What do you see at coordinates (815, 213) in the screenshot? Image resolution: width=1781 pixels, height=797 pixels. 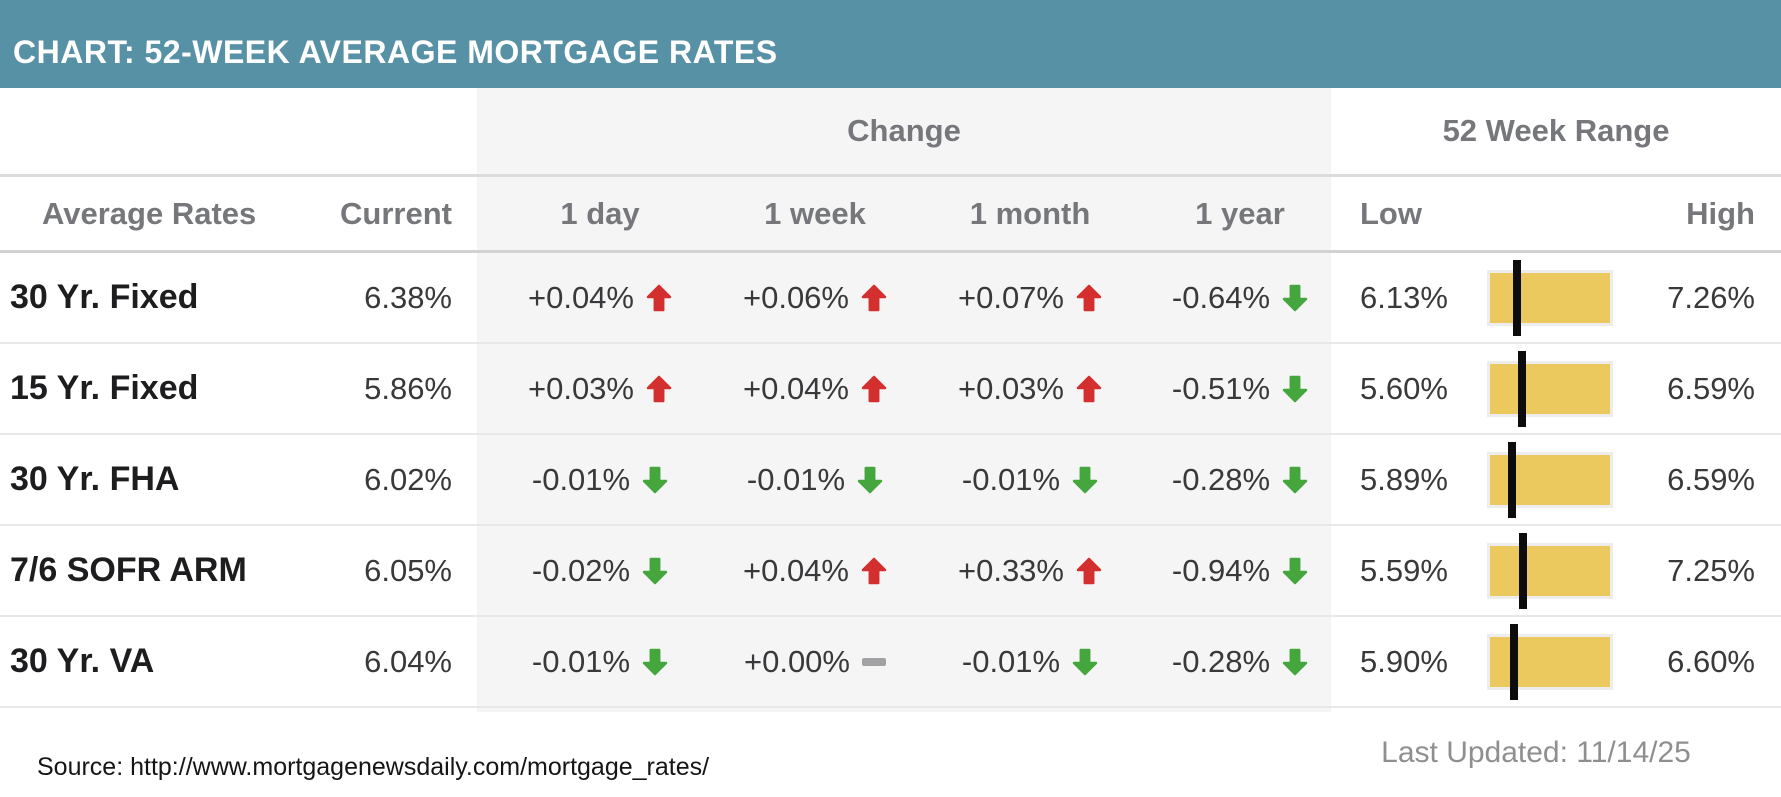 I see `column-header-1week: 1 week` at bounding box center [815, 213].